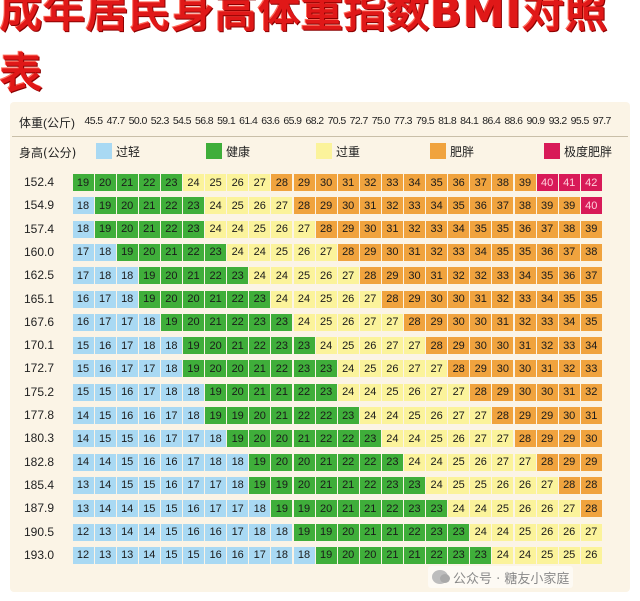  Describe the element at coordinates (513, 121) in the screenshot. I see `weight-tick-label: 88.6` at that location.